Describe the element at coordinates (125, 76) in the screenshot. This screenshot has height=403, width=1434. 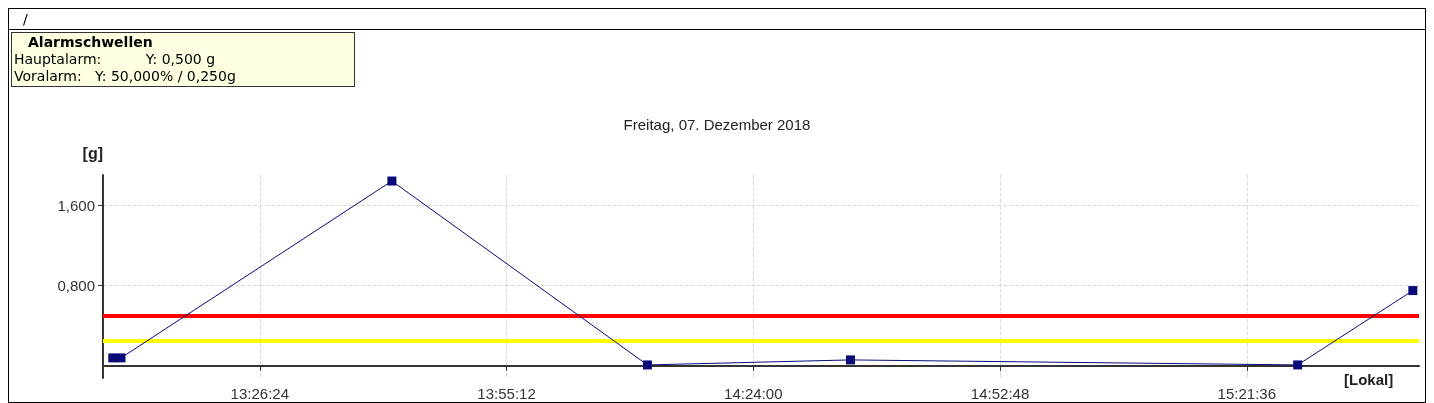
I see `text: Voralarm: Y: 50,000% / 0,250g` at that location.